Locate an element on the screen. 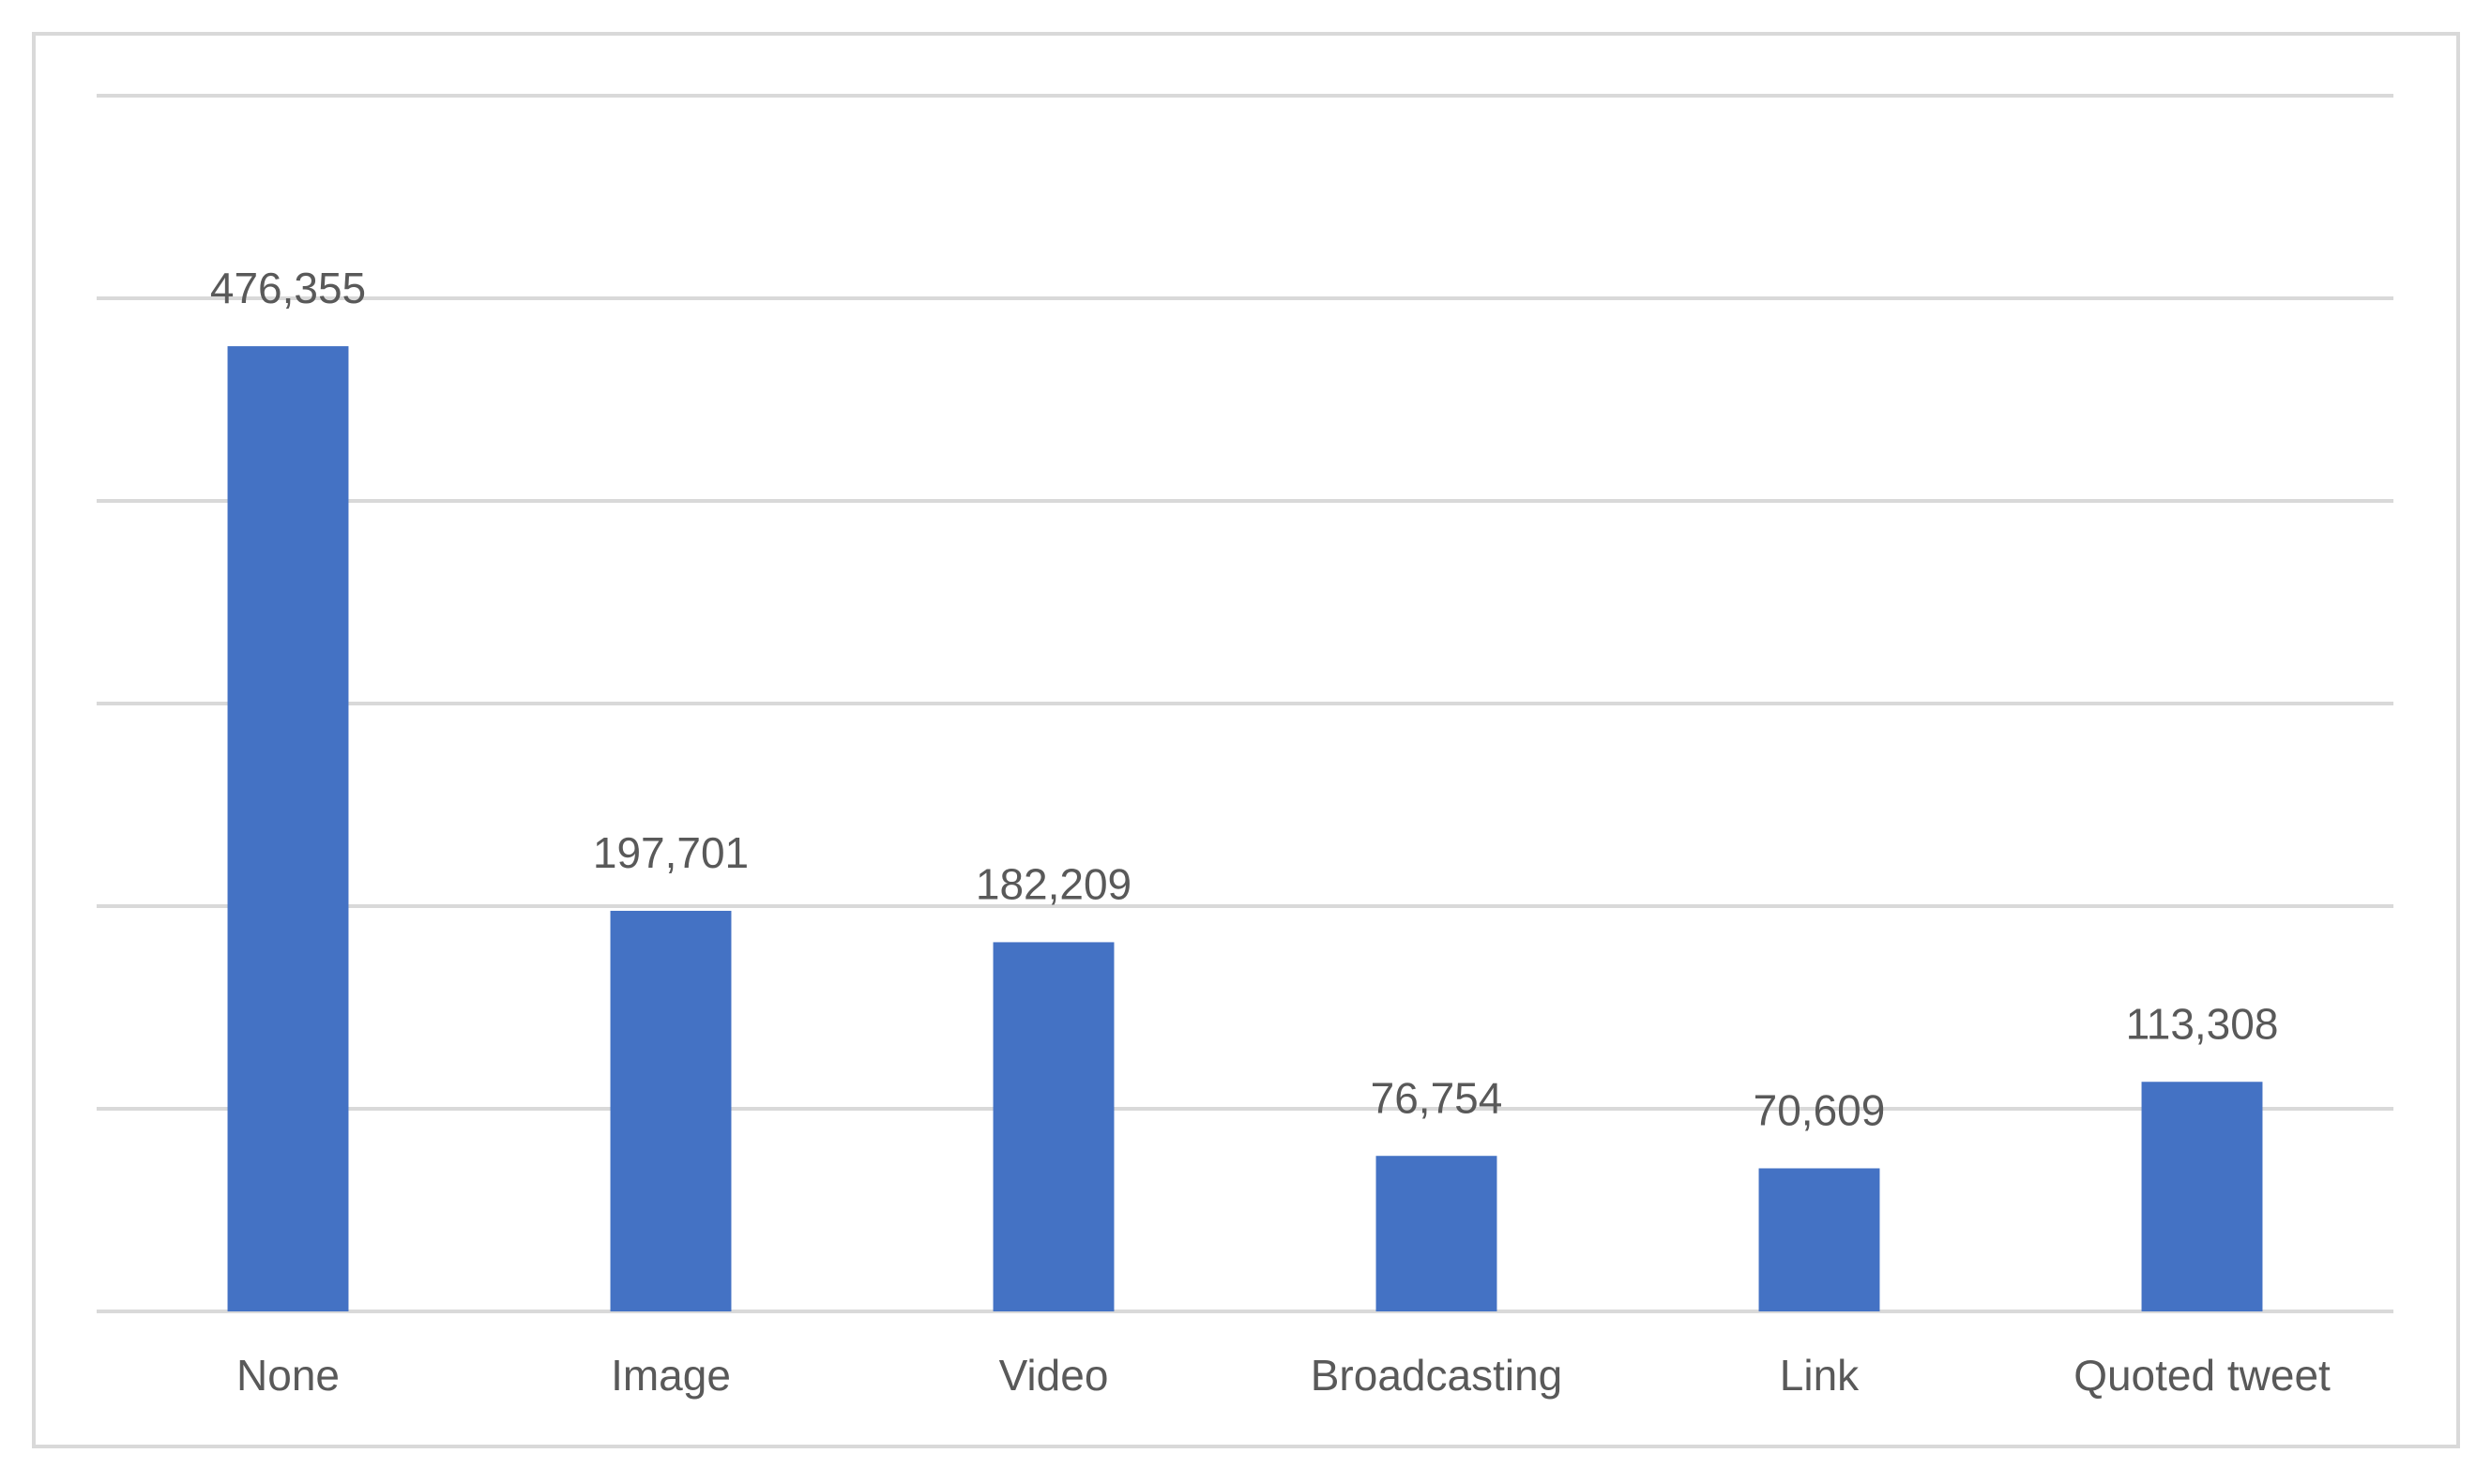 This screenshot has height=1484, width=2491. x-tick-label: Quoted tweet is located at coordinates (2202, 1375).